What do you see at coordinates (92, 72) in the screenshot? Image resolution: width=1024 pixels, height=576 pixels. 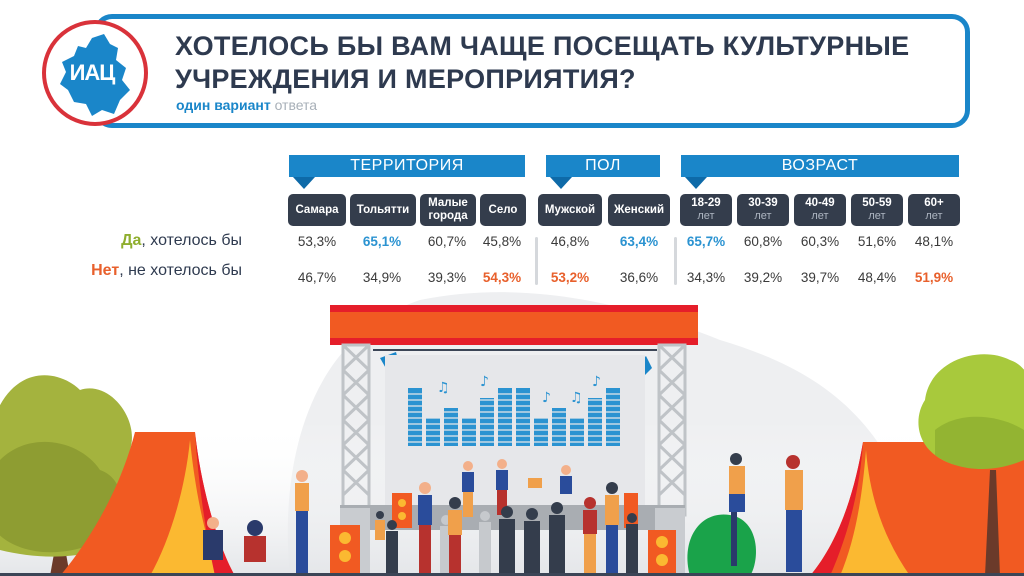 I see `logo-text: ИАЦ` at bounding box center [92, 72].